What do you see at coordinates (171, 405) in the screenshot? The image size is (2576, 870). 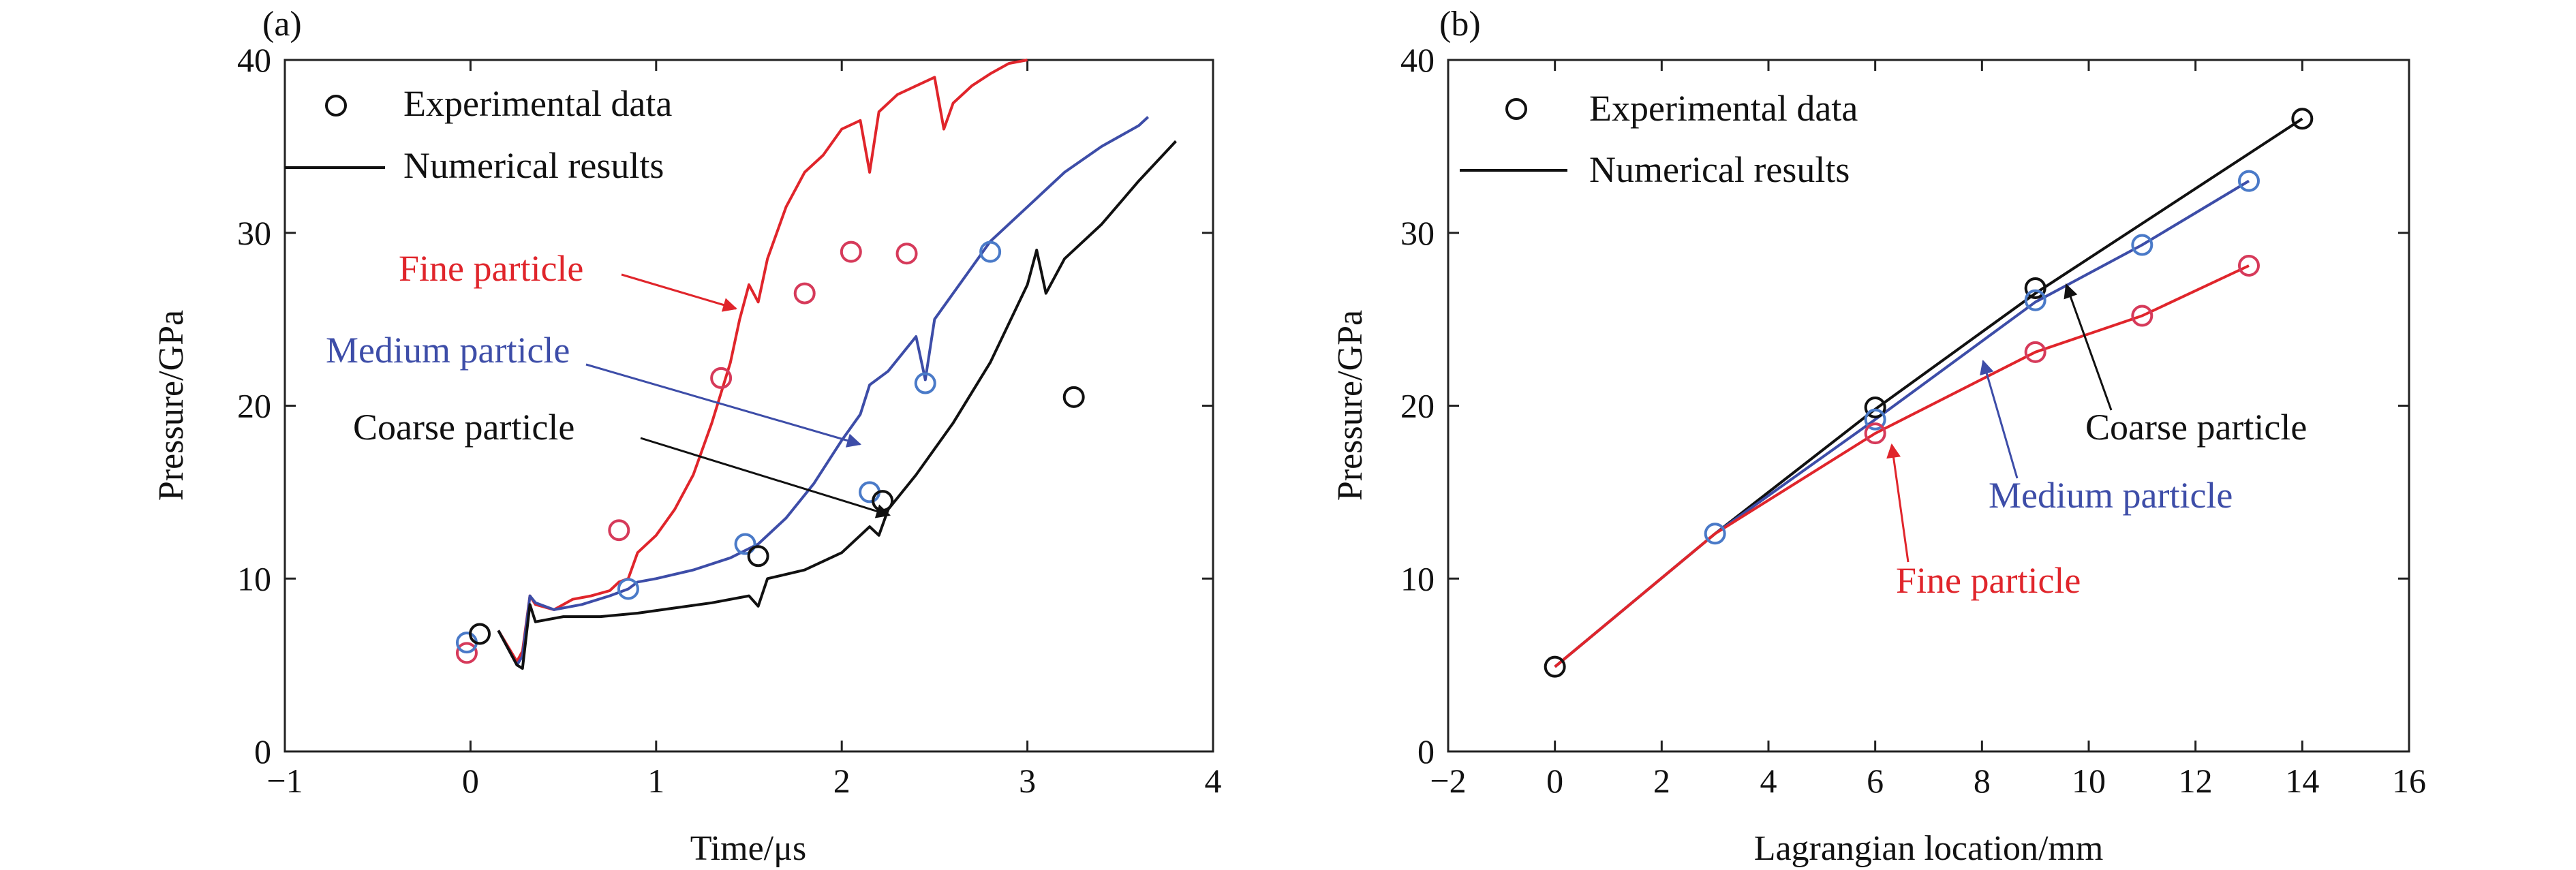 I see `y-axis-label-a: Pressure/GPa` at bounding box center [171, 405].